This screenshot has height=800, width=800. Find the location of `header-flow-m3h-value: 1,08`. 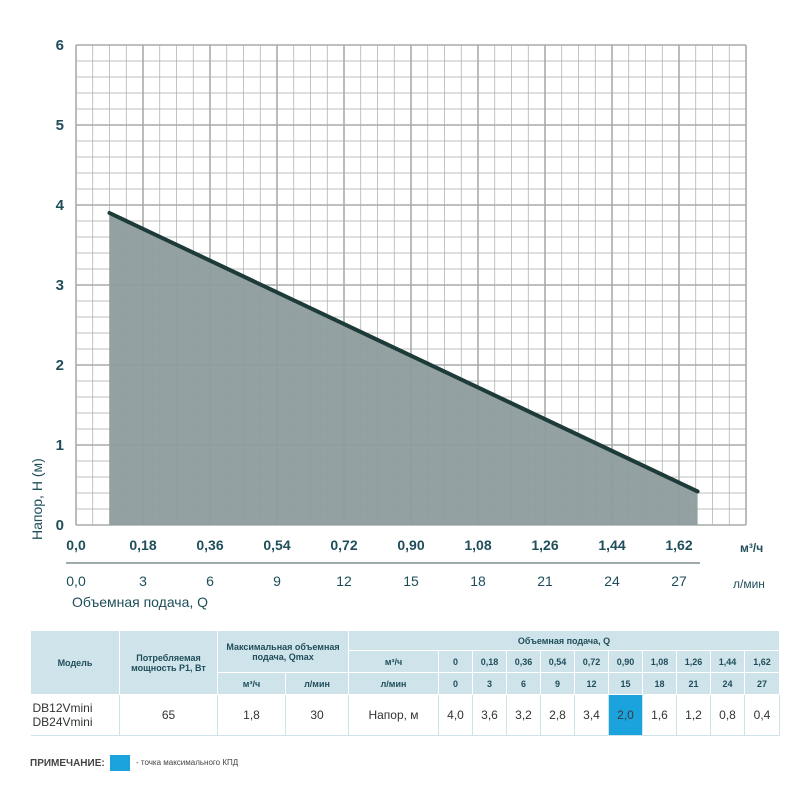

header-flow-m3h-value: 1,08 is located at coordinates (660, 661).